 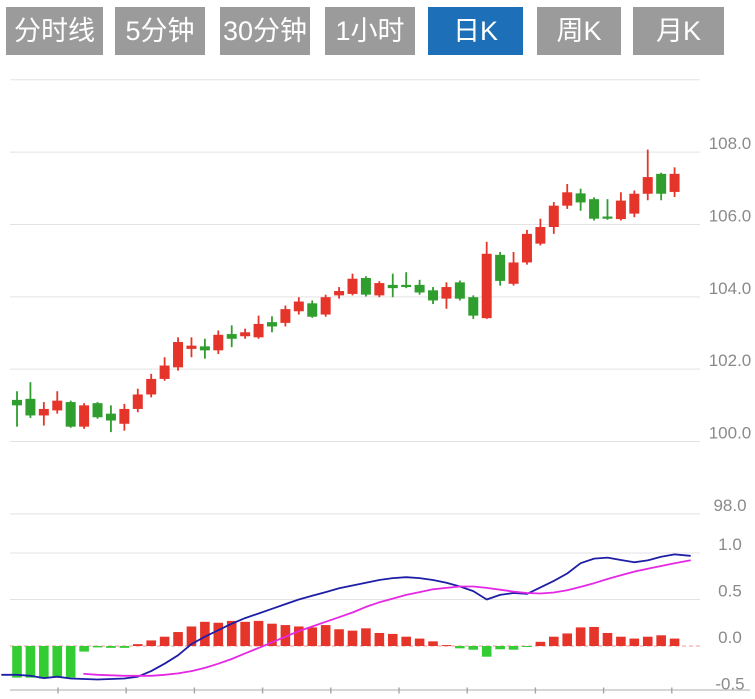 I want to click on tab-minute-line: 分时线, so click(x=54, y=31).